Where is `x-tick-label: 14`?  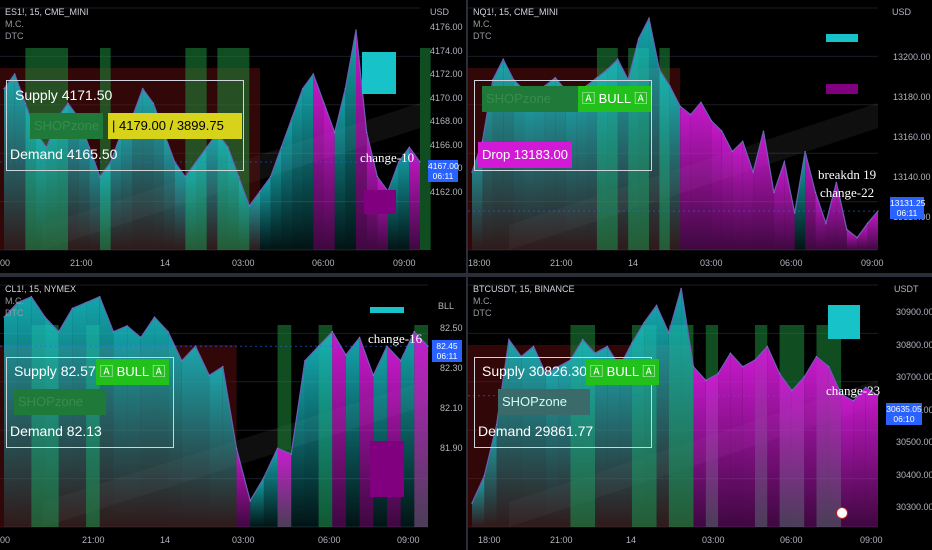 x-tick-label: 14 is located at coordinates (631, 540).